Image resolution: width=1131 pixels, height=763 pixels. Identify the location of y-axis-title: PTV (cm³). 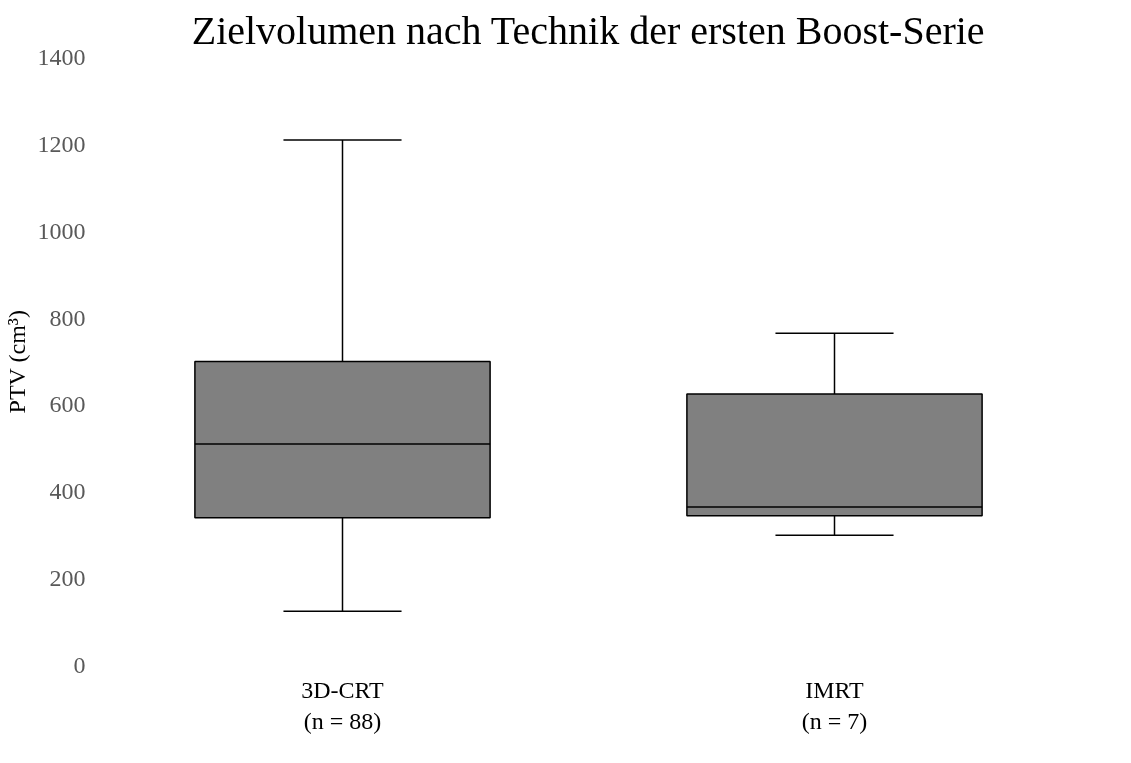
(16, 362).